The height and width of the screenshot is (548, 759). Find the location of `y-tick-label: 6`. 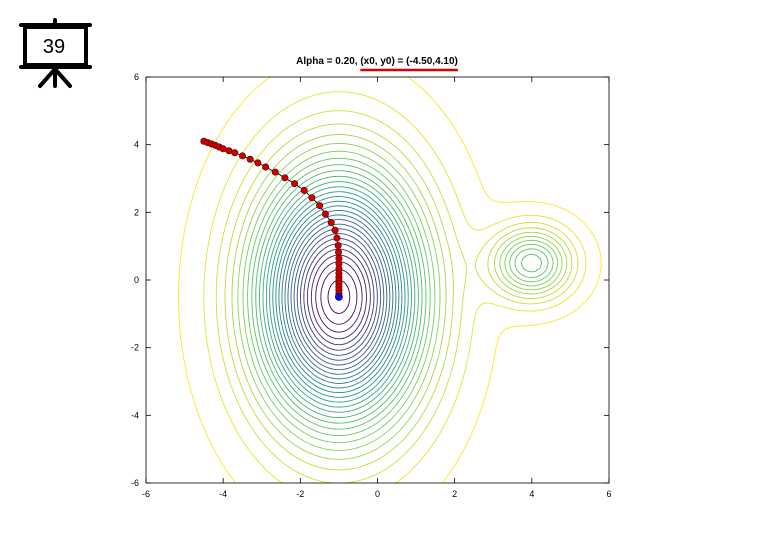

y-tick-label: 6 is located at coordinates (136, 77).